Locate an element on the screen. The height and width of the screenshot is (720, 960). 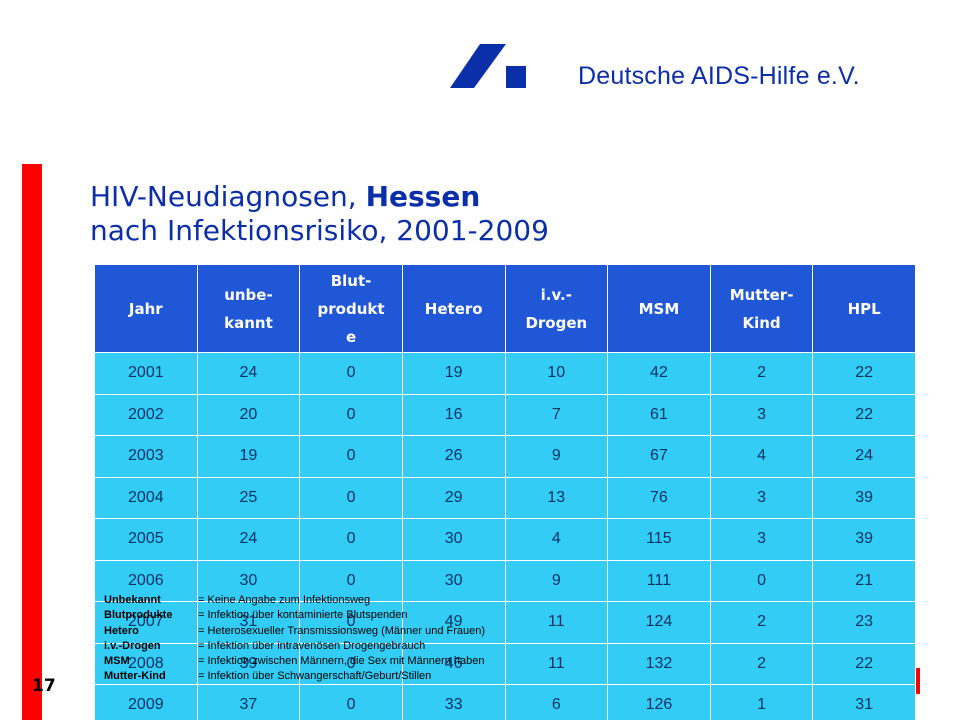
table-cell: 23 is located at coordinates (864, 622).